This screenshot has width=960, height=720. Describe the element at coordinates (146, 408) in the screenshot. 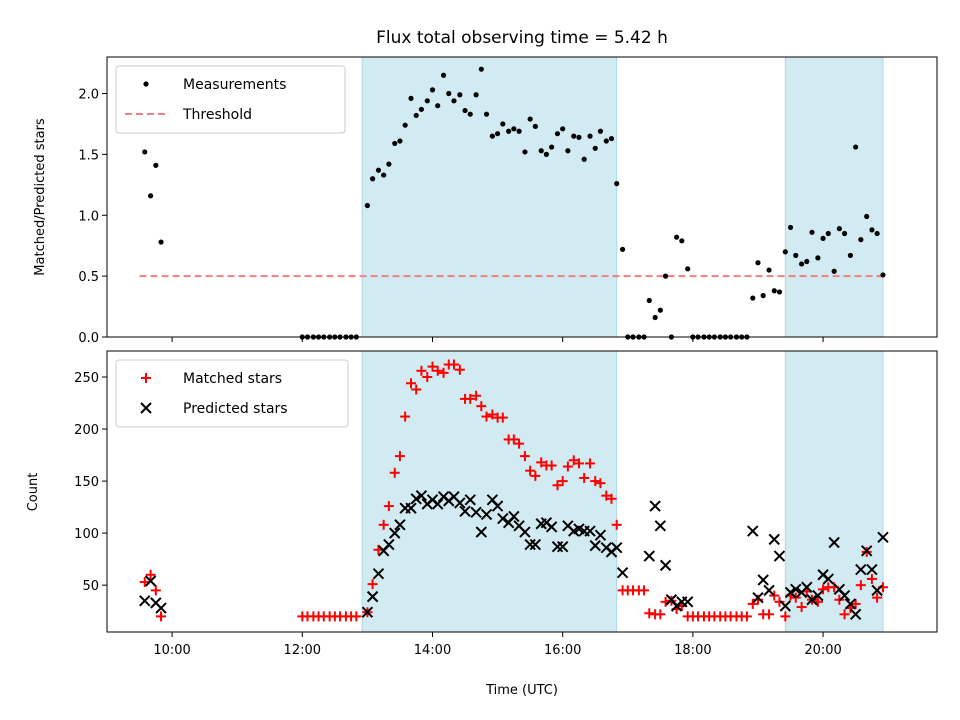

I see `legend-marker-predicted-b` at that location.